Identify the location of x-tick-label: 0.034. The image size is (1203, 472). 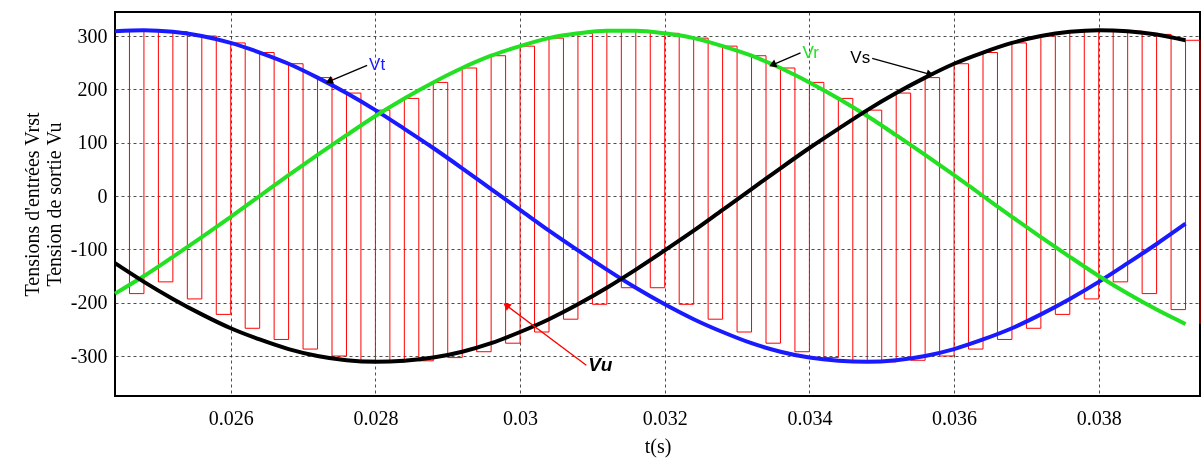
(810, 417).